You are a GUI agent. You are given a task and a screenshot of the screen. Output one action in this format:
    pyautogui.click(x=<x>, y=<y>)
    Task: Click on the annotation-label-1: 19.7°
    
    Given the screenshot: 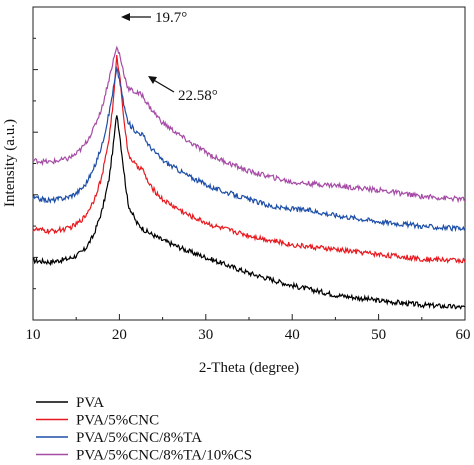 What is the action you would take?
    pyautogui.click(x=171, y=18)
    